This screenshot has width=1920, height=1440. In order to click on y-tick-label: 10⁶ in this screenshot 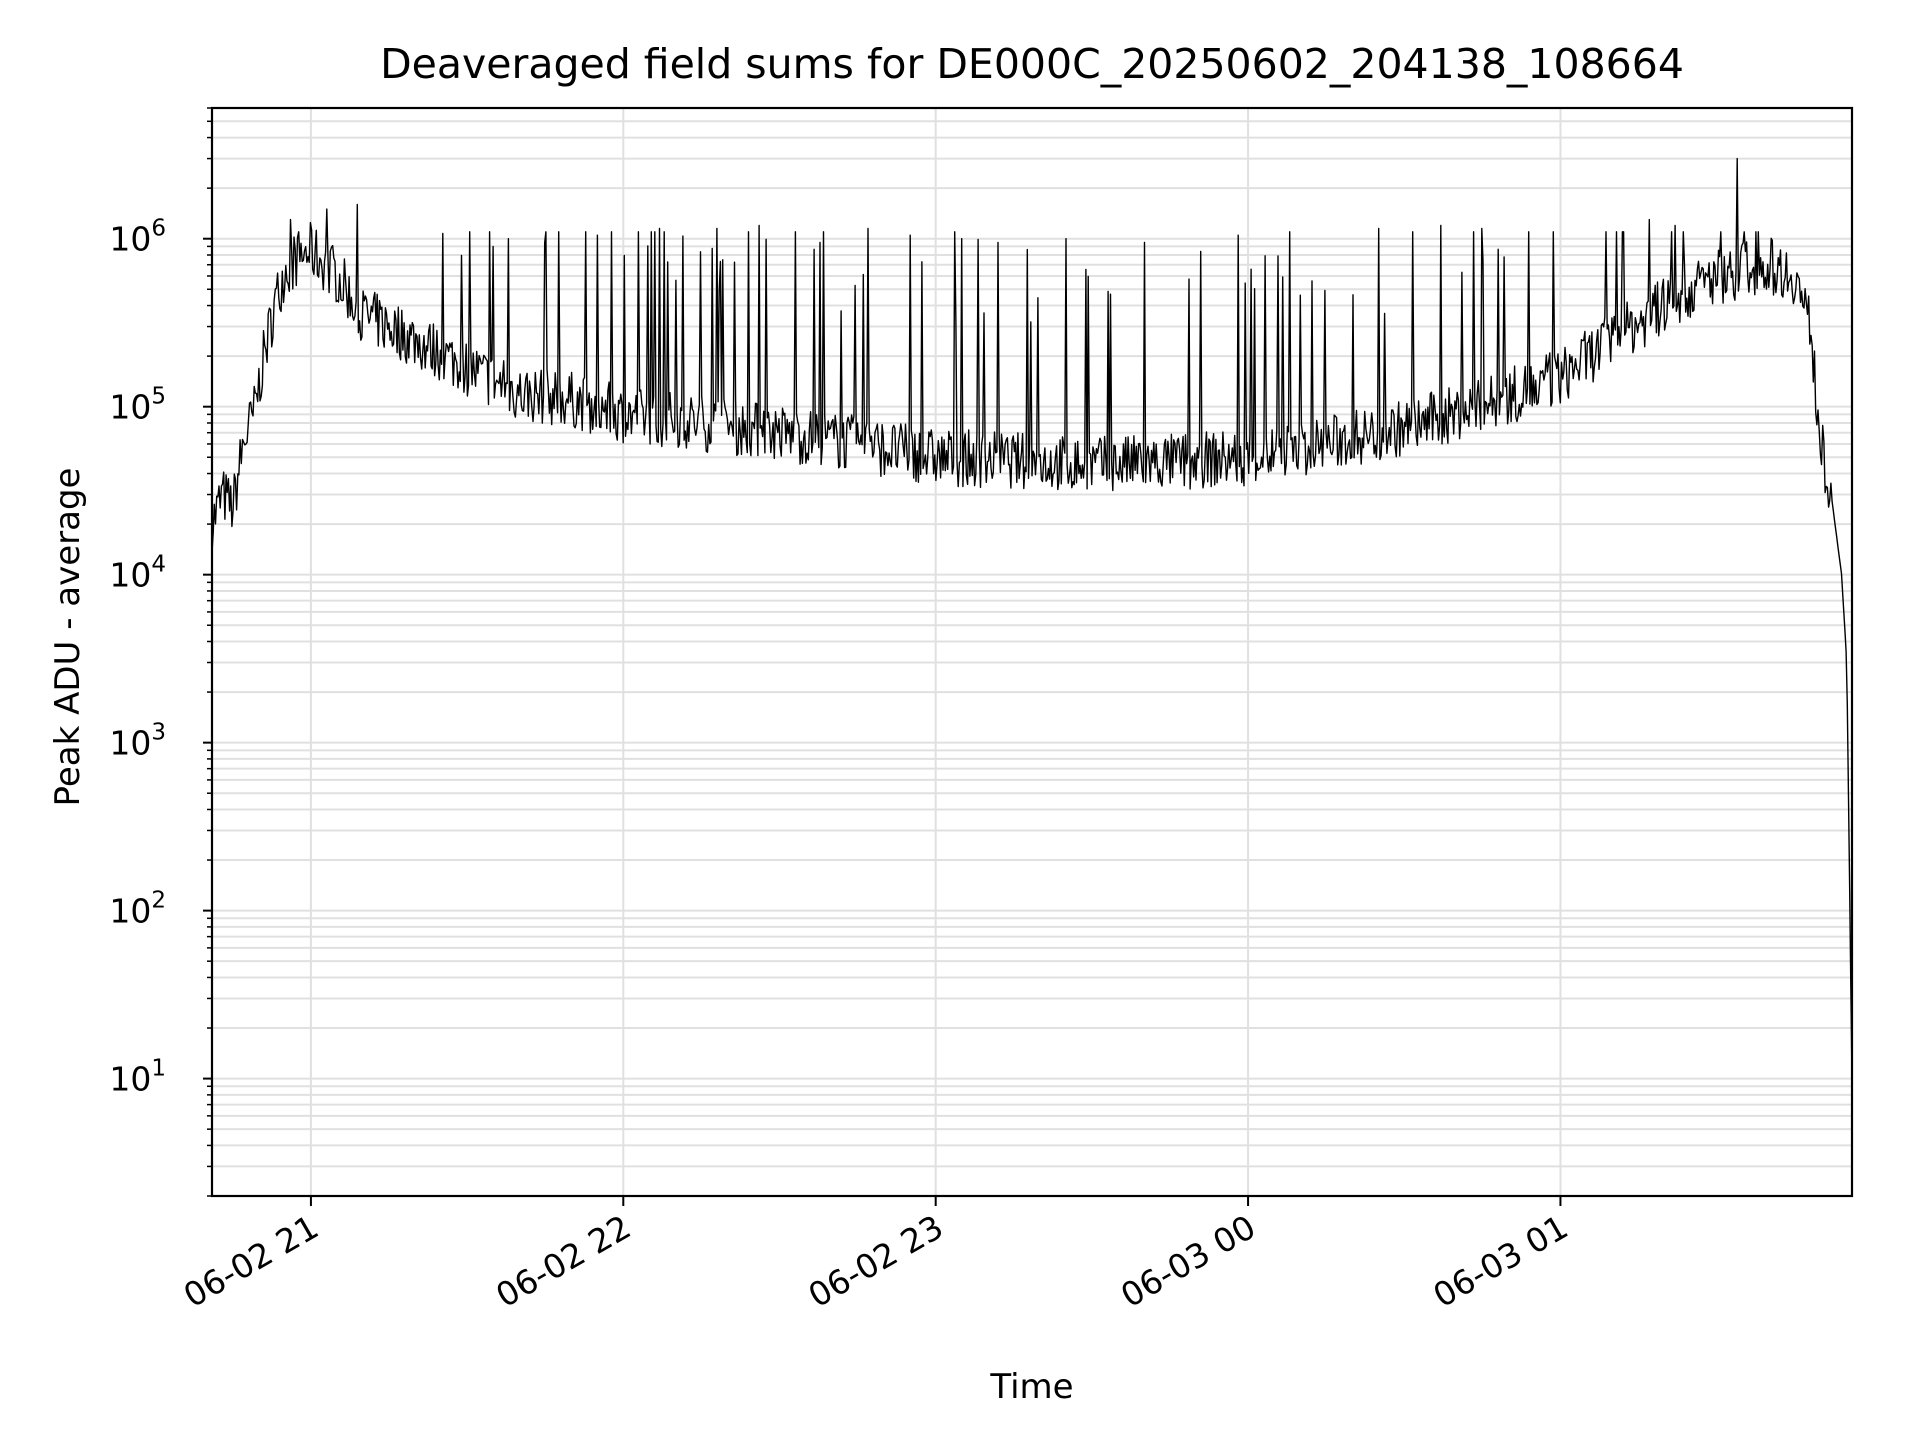, I will do `click(137, 237)`.